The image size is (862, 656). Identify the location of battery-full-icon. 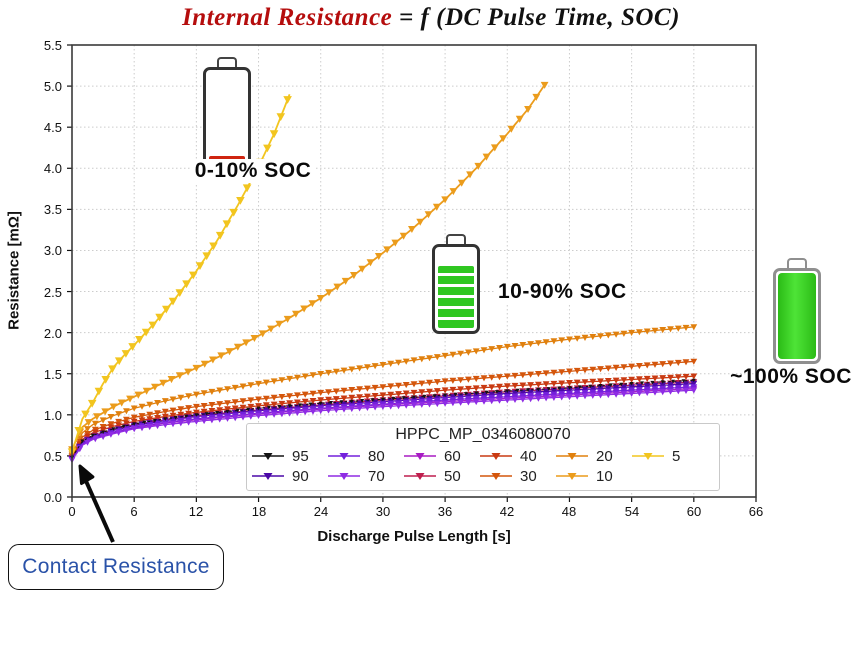
(797, 311).